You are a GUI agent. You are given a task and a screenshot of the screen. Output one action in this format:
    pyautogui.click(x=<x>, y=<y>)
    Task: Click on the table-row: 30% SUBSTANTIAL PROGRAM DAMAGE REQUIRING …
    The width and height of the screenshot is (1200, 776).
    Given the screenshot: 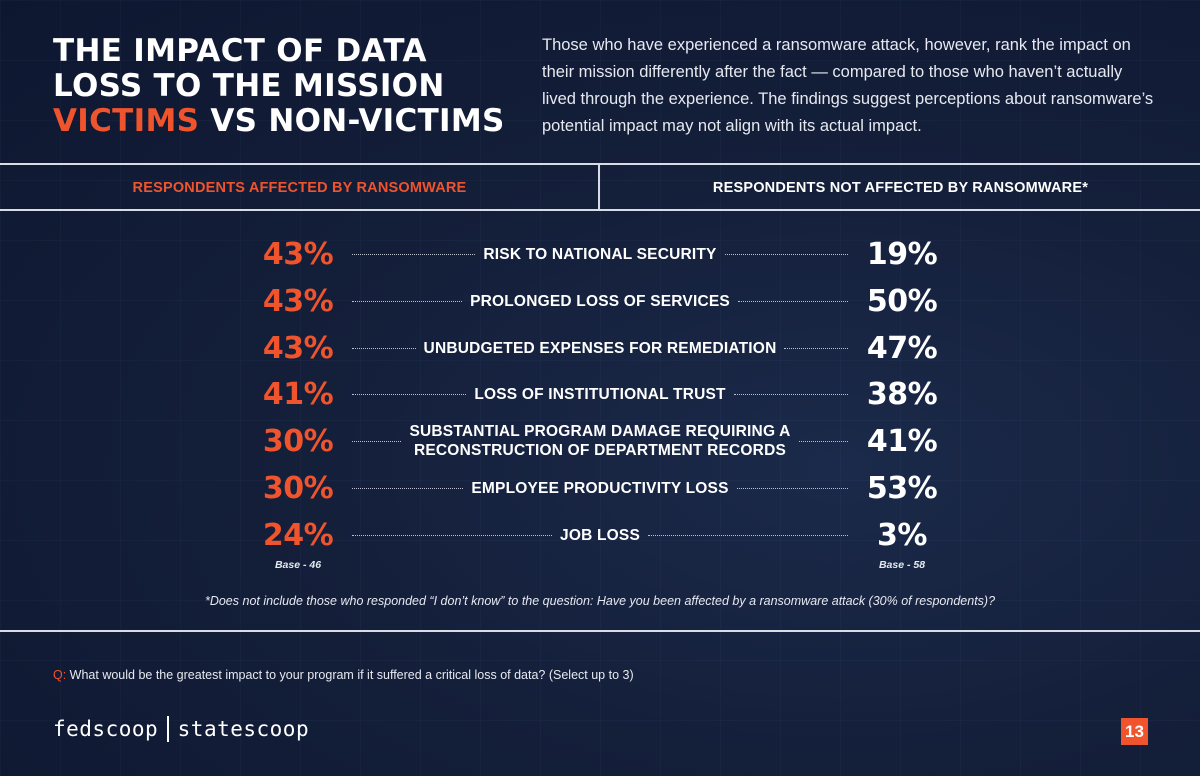 What is the action you would take?
    pyautogui.click(x=600, y=441)
    